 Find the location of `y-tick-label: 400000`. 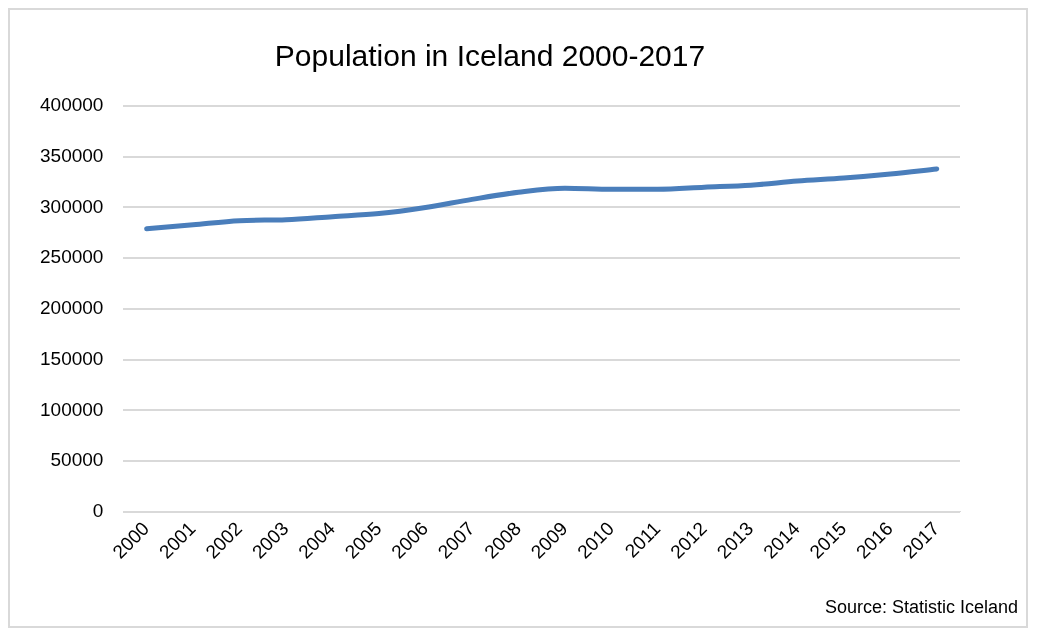

y-tick-label: 400000 is located at coordinates (72, 105).